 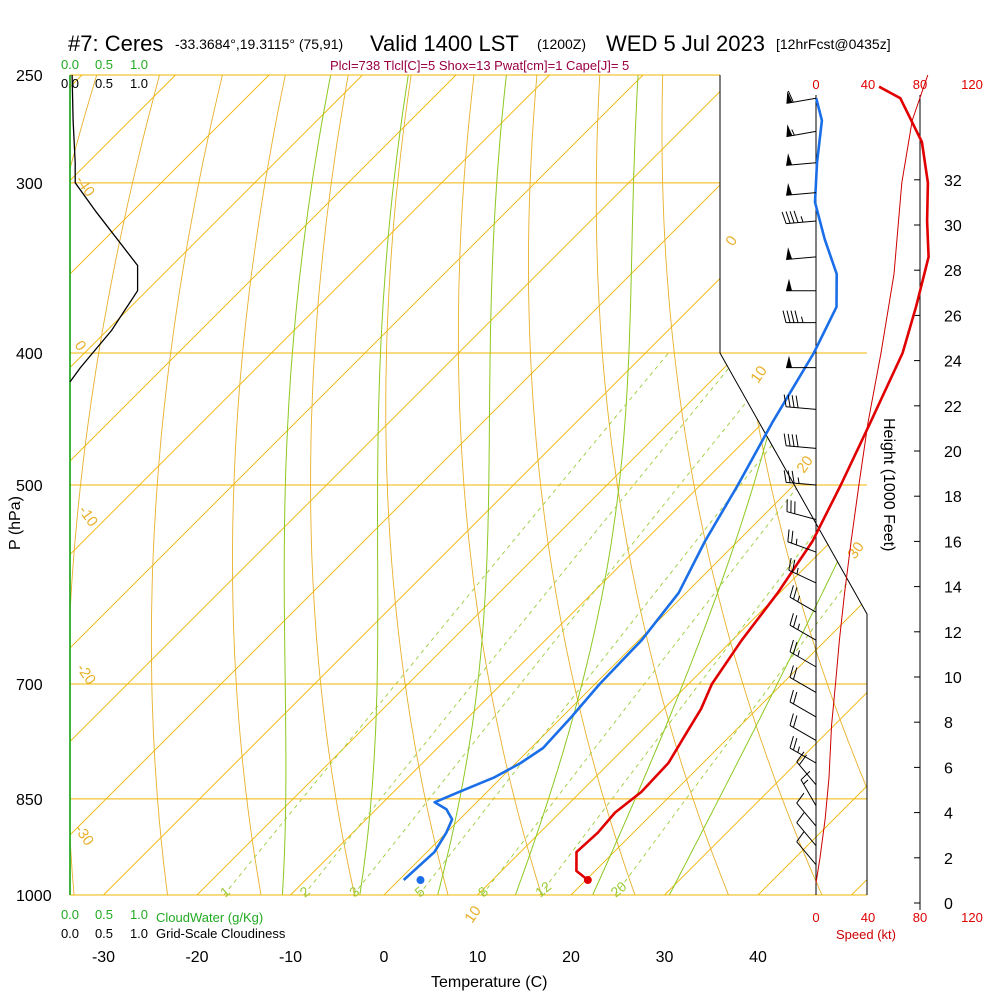 I want to click on valid-time: Valid 1400 LST, so click(x=444, y=43).